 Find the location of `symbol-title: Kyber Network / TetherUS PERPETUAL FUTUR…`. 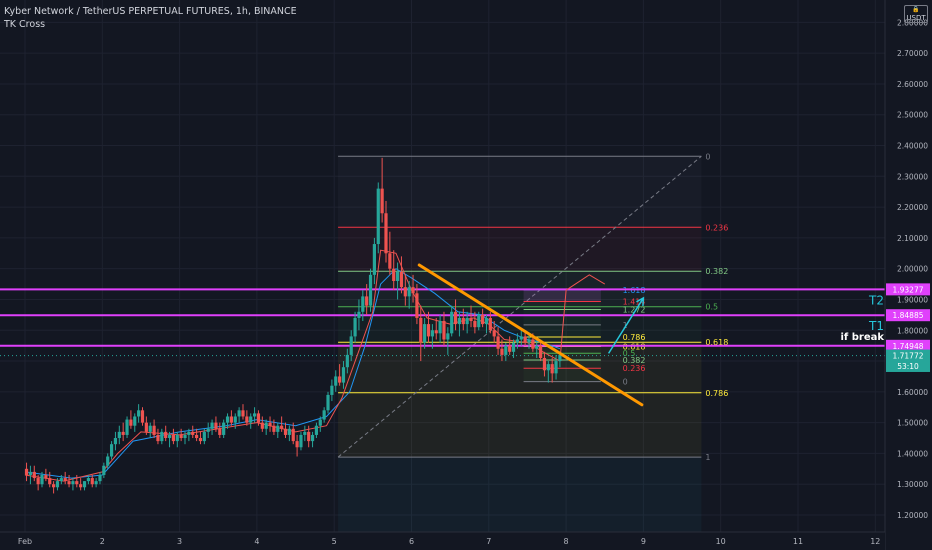

symbol-title: Kyber Network / TetherUS PERPETUAL FUTUR… is located at coordinates (150, 11).